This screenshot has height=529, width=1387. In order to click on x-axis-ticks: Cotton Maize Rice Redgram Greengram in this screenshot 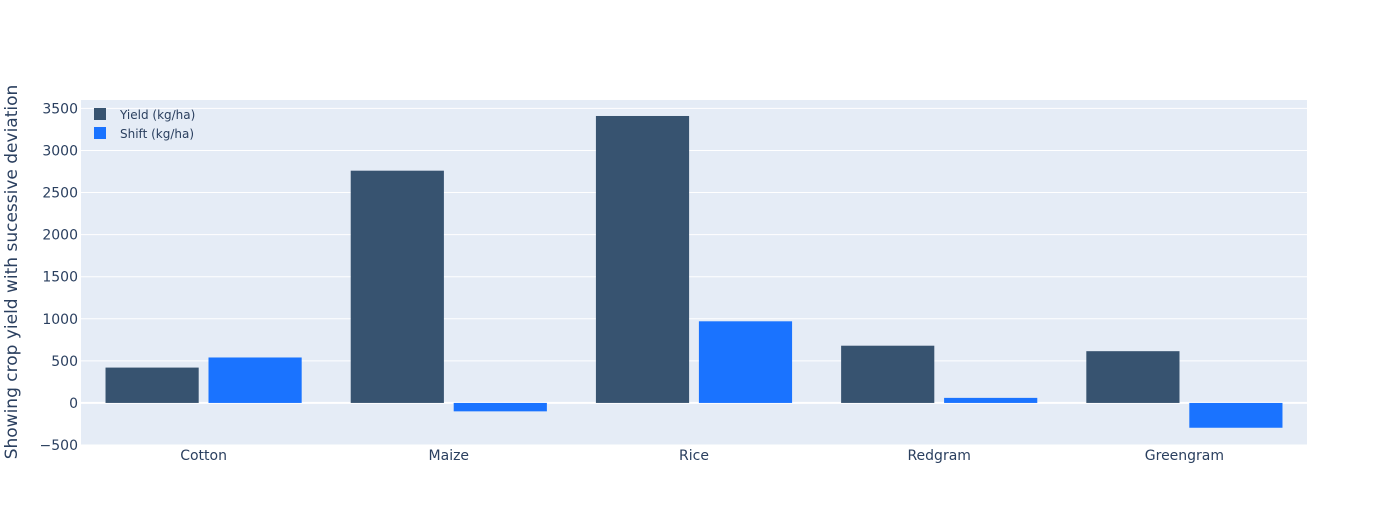, I will do `click(702, 456)`.